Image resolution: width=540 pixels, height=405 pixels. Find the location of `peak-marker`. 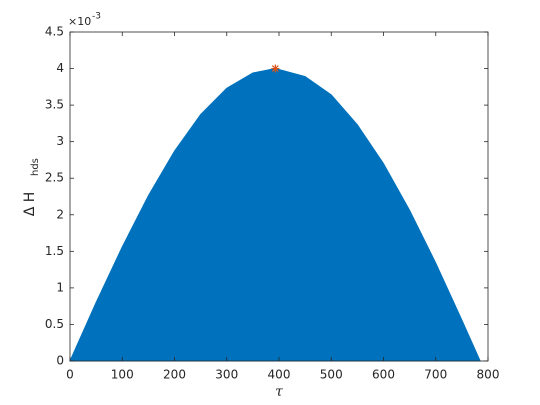

peak-marker is located at coordinates (275, 68).